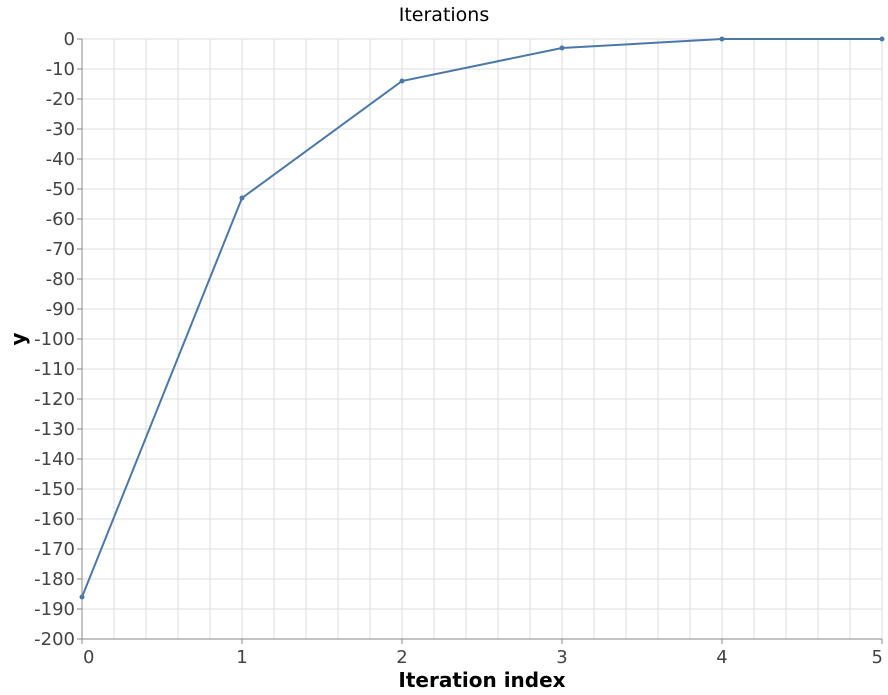  Describe the element at coordinates (60, 309) in the screenshot. I see `y-tick-label: -90` at that location.